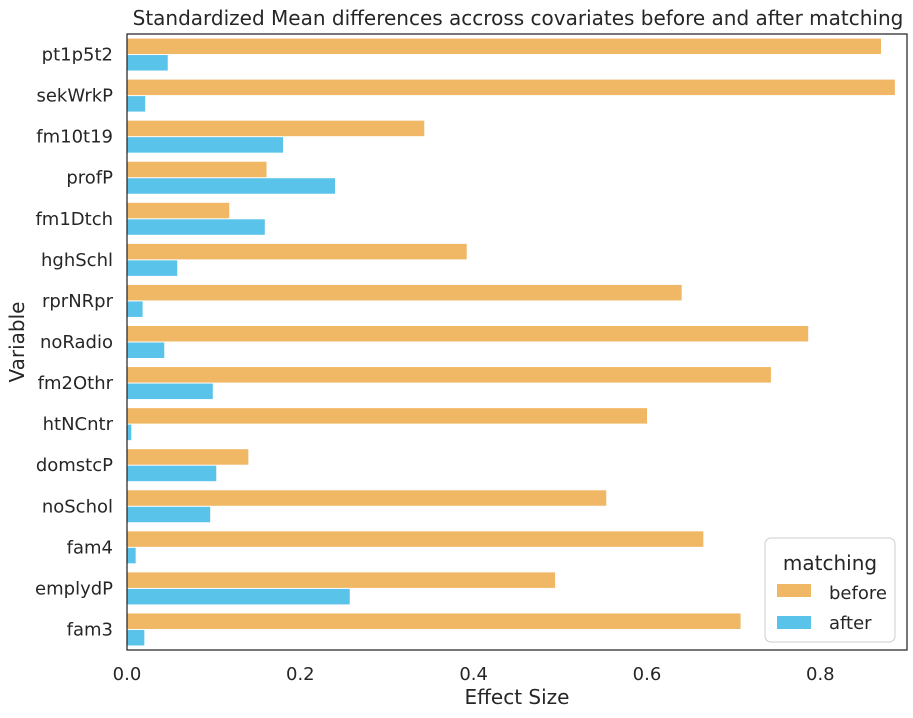 This screenshot has height=718, width=913. Describe the element at coordinates (276, 128) in the screenshot. I see `bar-before-fm10t19` at that location.